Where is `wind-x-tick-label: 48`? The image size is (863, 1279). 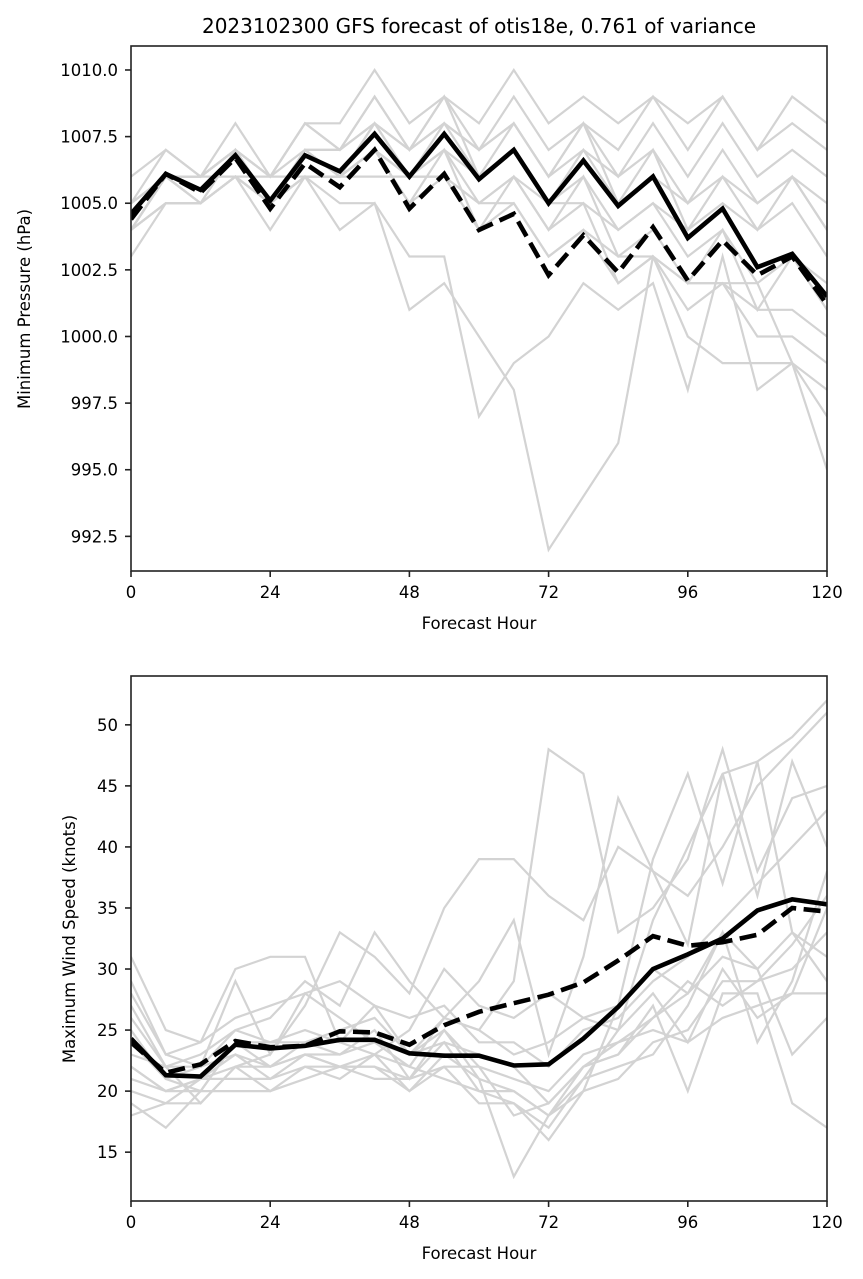
wind-x-tick-label: 48 is located at coordinates (409, 1222).